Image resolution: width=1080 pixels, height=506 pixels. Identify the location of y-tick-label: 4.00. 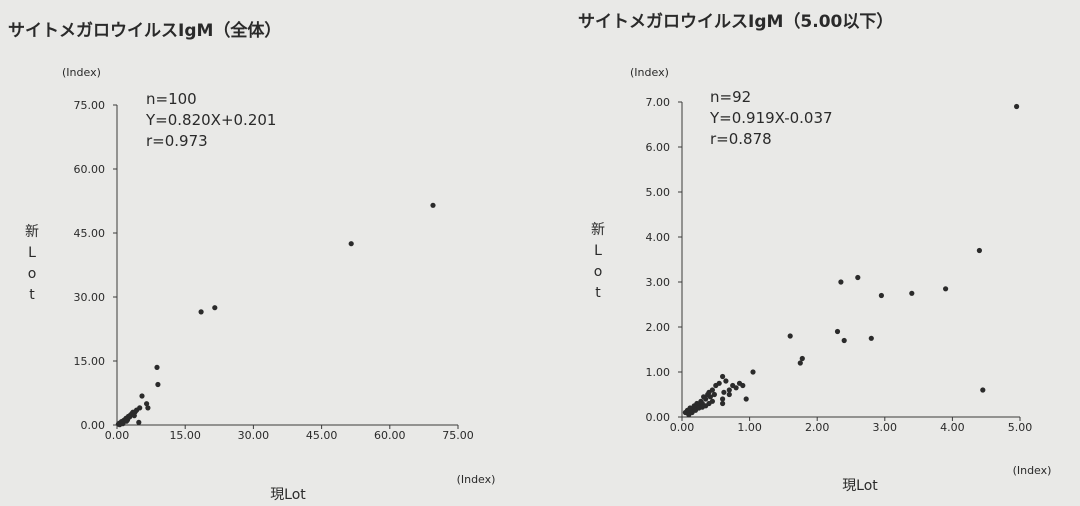
(658, 237).